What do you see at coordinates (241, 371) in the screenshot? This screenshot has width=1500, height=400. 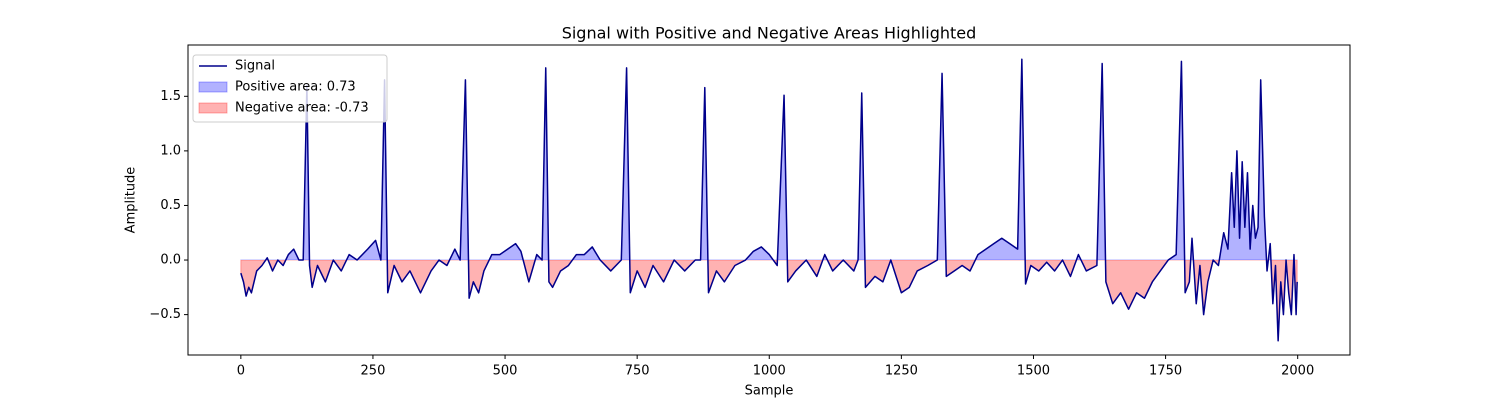 I see `x-tick-label: 0` at bounding box center [241, 371].